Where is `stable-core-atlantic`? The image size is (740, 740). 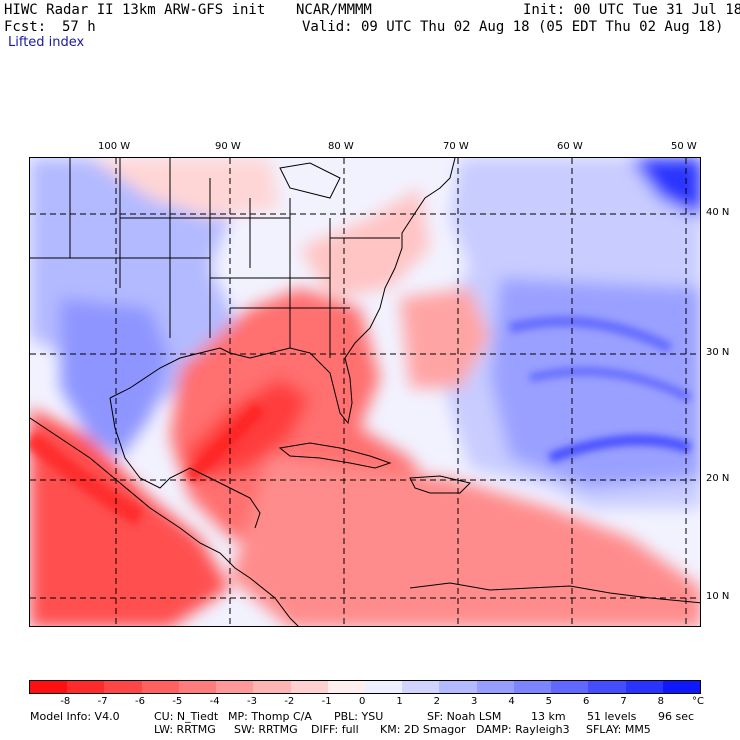
stable-core-atlantic is located at coordinates (595, 383).